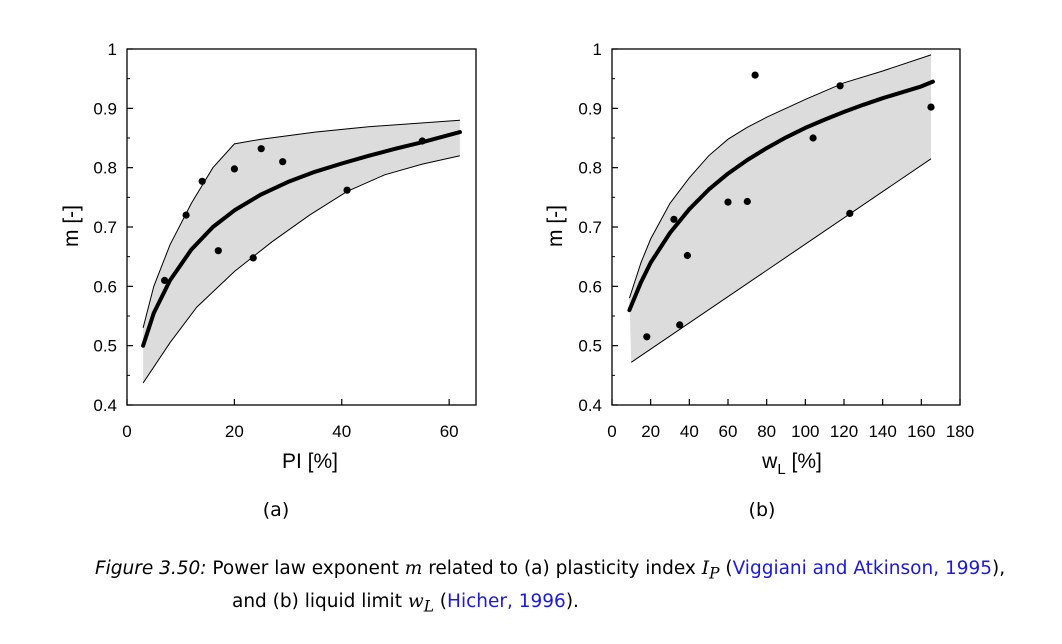 The width and height of the screenshot is (1062, 644). Describe the element at coordinates (590, 346) in the screenshot. I see `y-tick-label-b-1: 0.5` at that location.